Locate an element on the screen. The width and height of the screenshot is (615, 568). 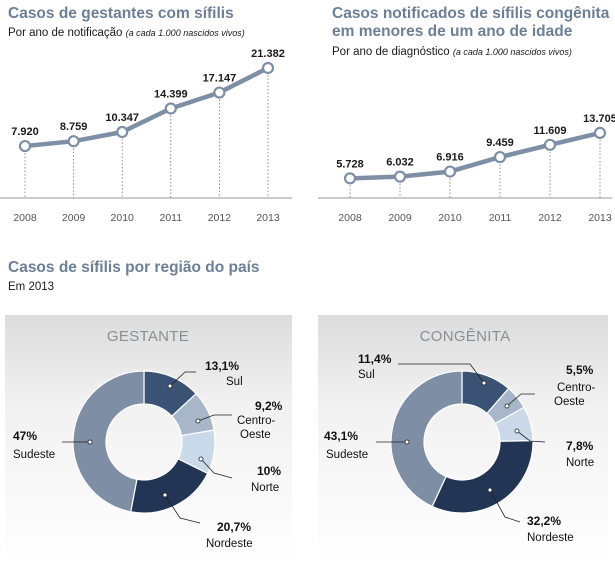
chart1-value-label: 8.759 is located at coordinates (74, 127).